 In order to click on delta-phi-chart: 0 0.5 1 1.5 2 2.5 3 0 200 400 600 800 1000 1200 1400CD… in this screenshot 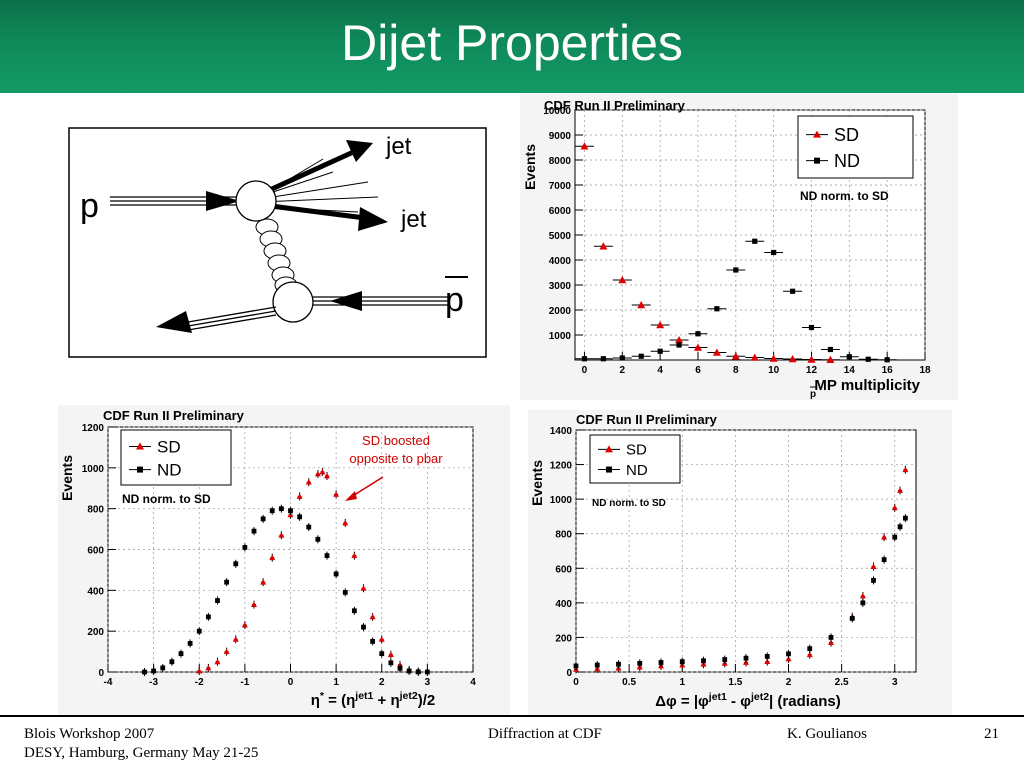, I will do `click(723, 561)`.